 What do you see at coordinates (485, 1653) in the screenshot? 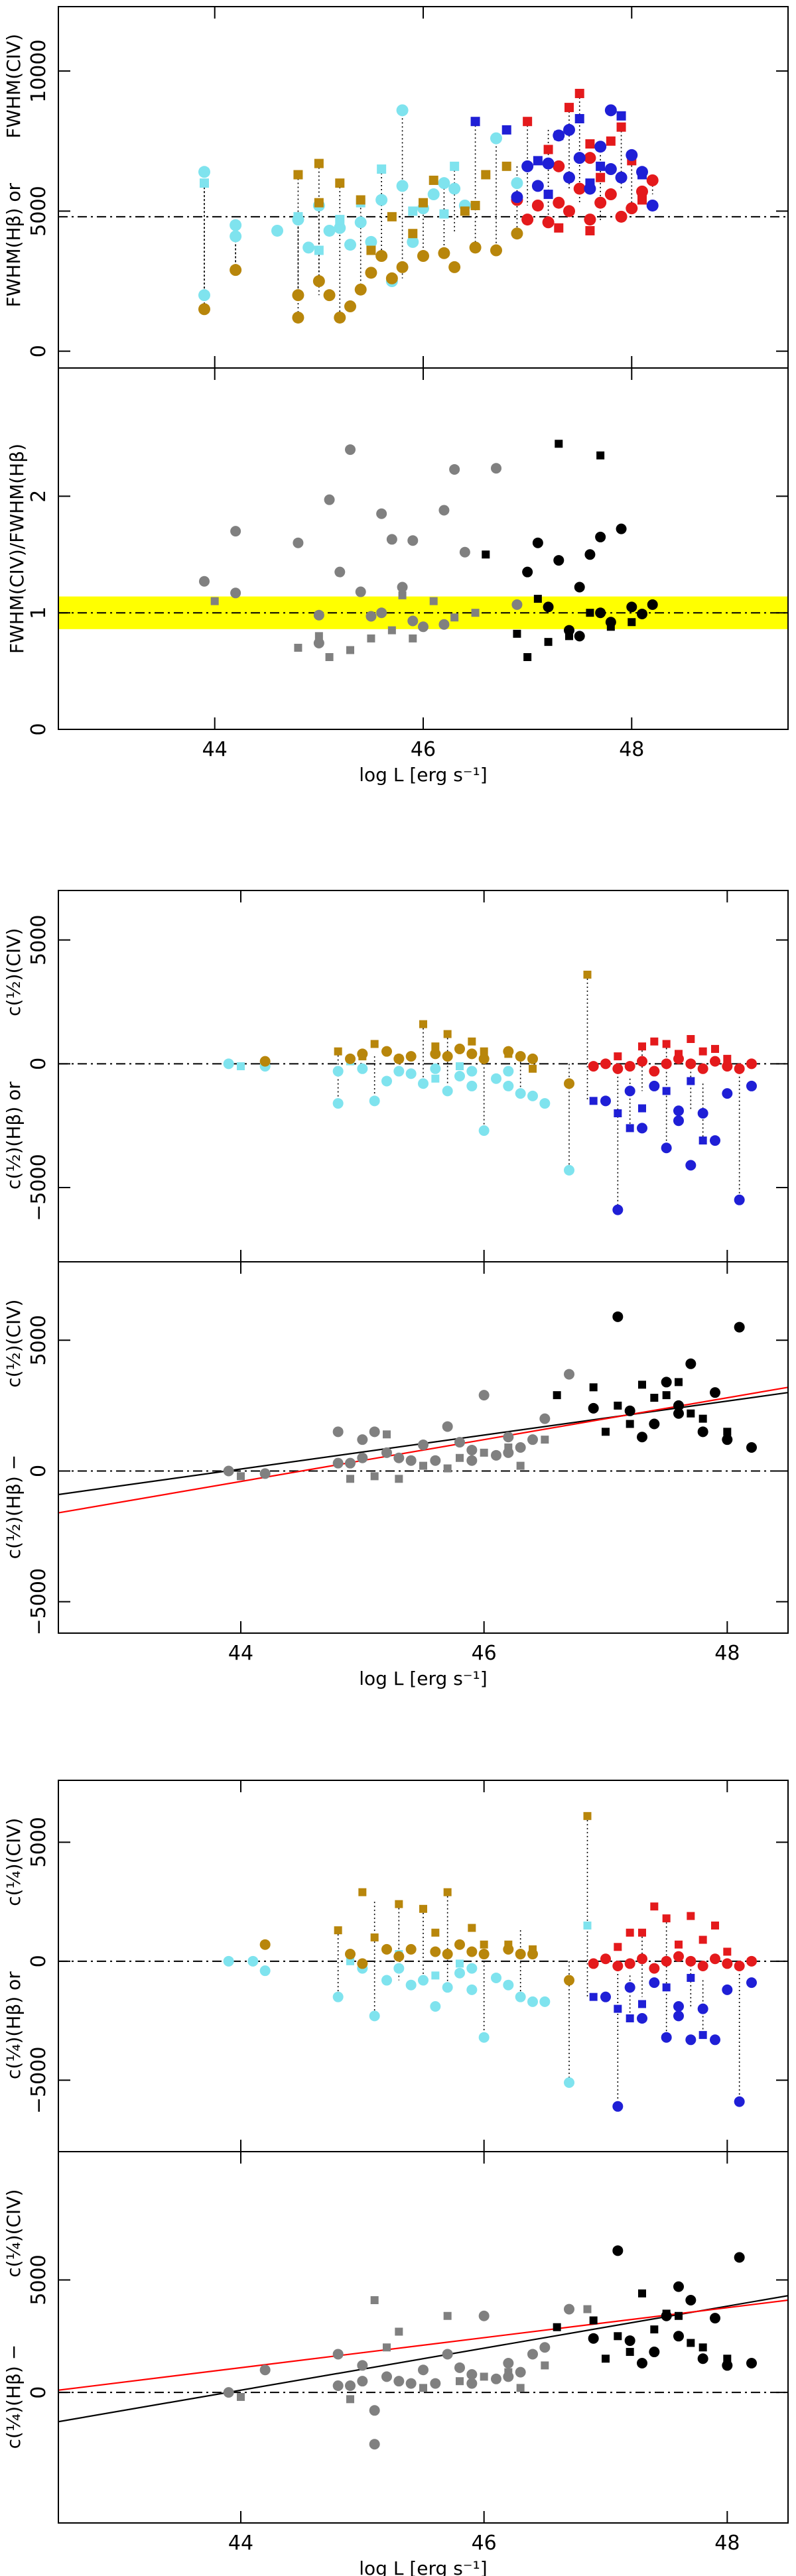
I see `x-tick-label: 46` at bounding box center [485, 1653].